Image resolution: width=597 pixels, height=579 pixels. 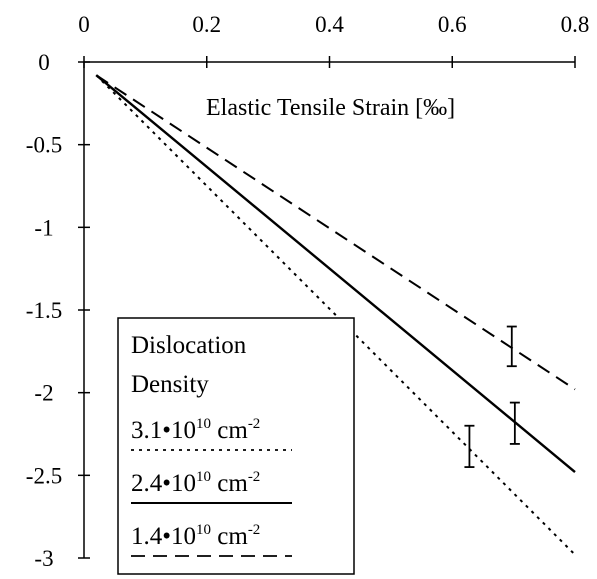 What do you see at coordinates (44, 145) in the screenshot?
I see `y-tick-label: -0.5` at bounding box center [44, 145].